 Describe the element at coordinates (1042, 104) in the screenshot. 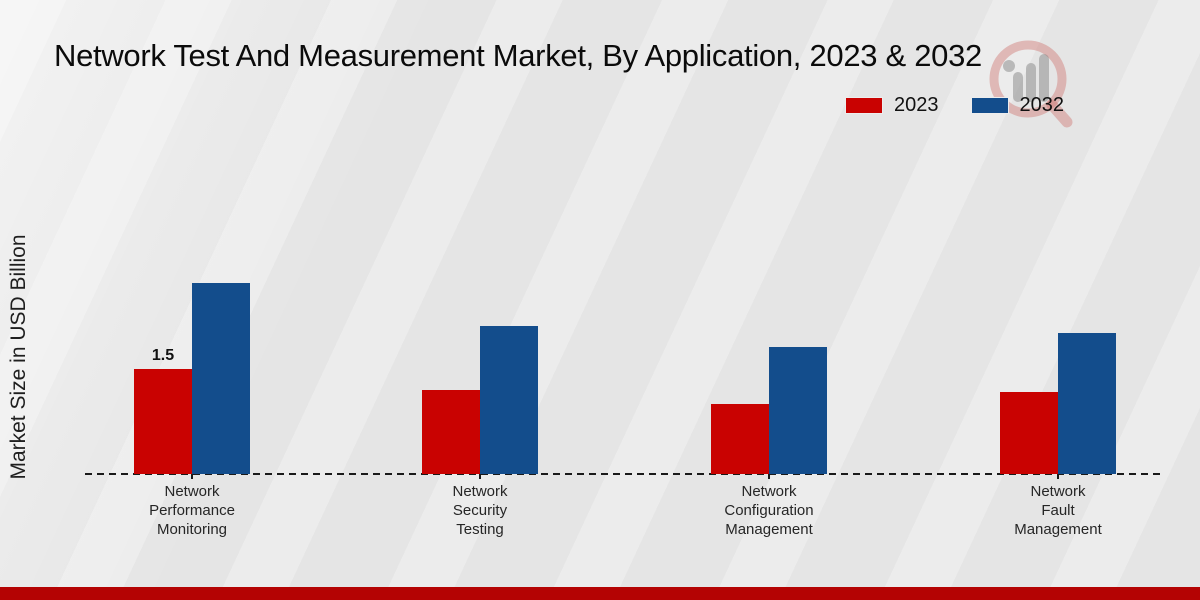

I see `legend-label-2032: 2032` at that location.